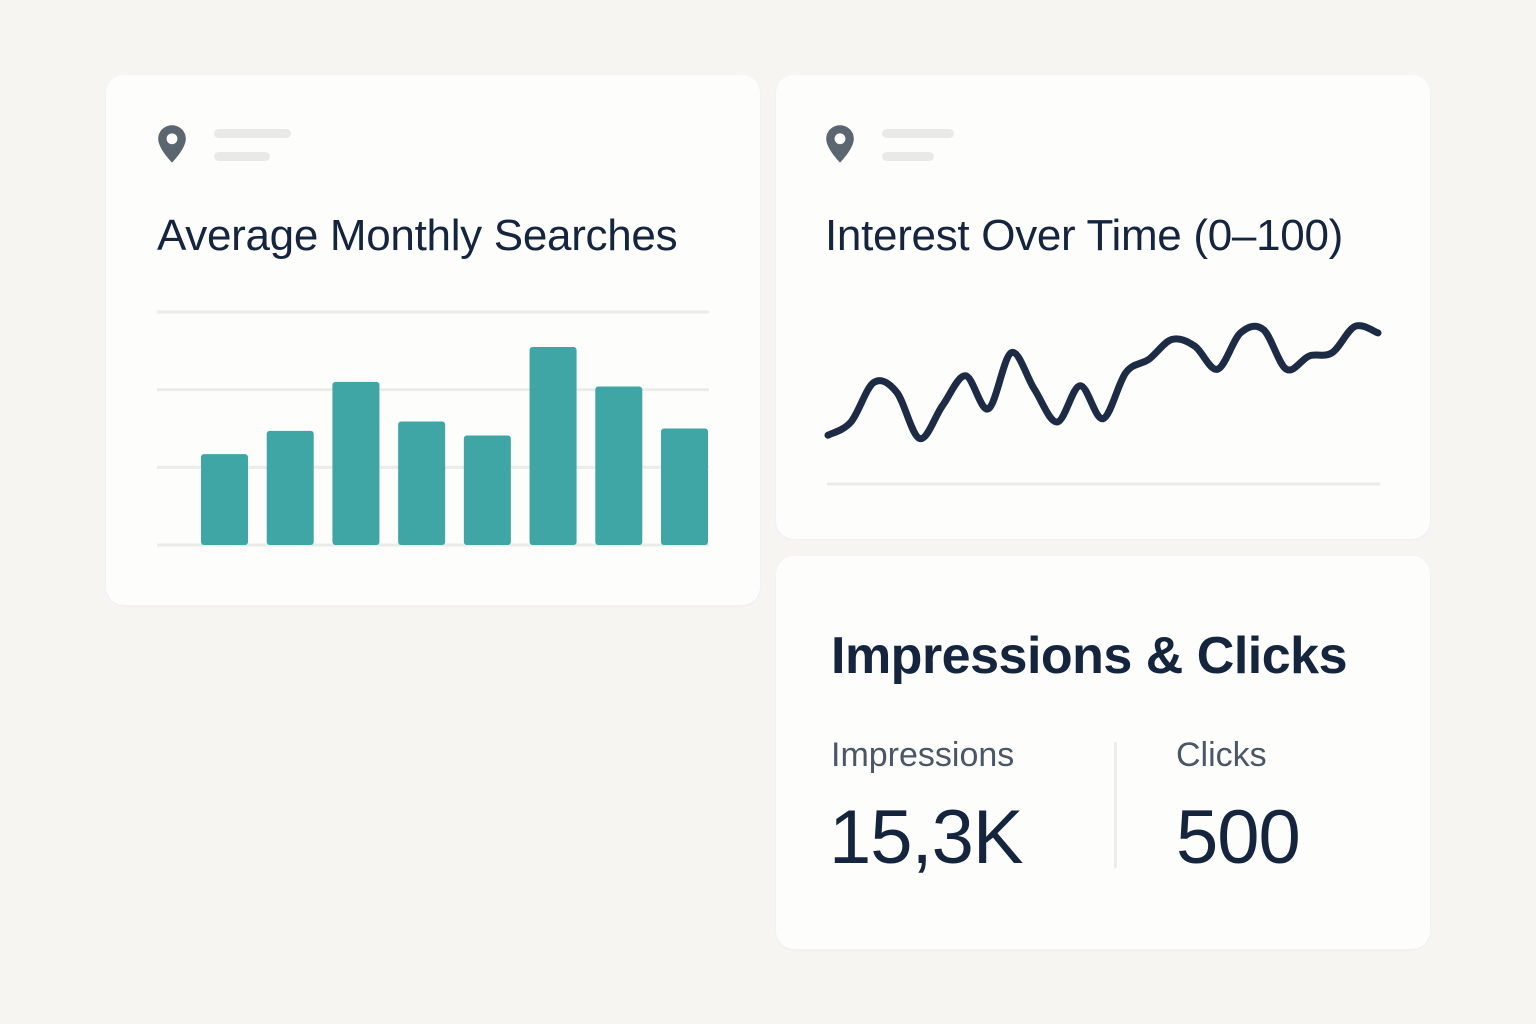  What do you see at coordinates (1238, 837) in the screenshot?
I see `clicks-value: 500` at bounding box center [1238, 837].